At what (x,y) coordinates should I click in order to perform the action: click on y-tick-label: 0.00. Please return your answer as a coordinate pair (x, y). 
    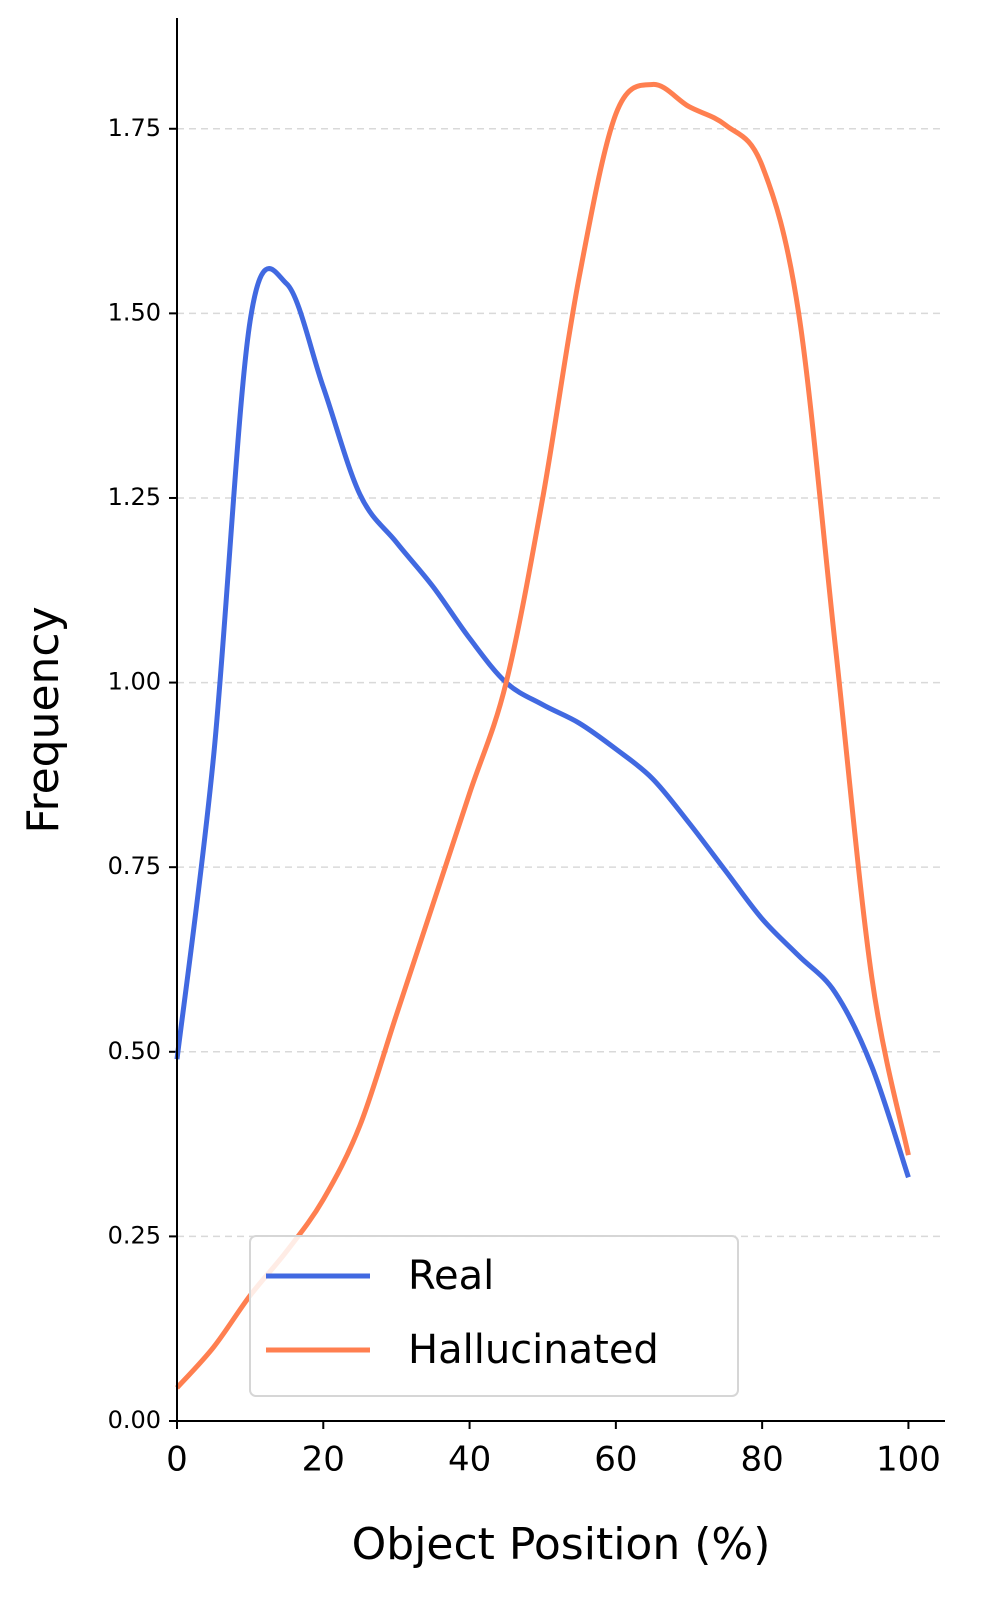
    Looking at the image, I should click on (134, 1420).